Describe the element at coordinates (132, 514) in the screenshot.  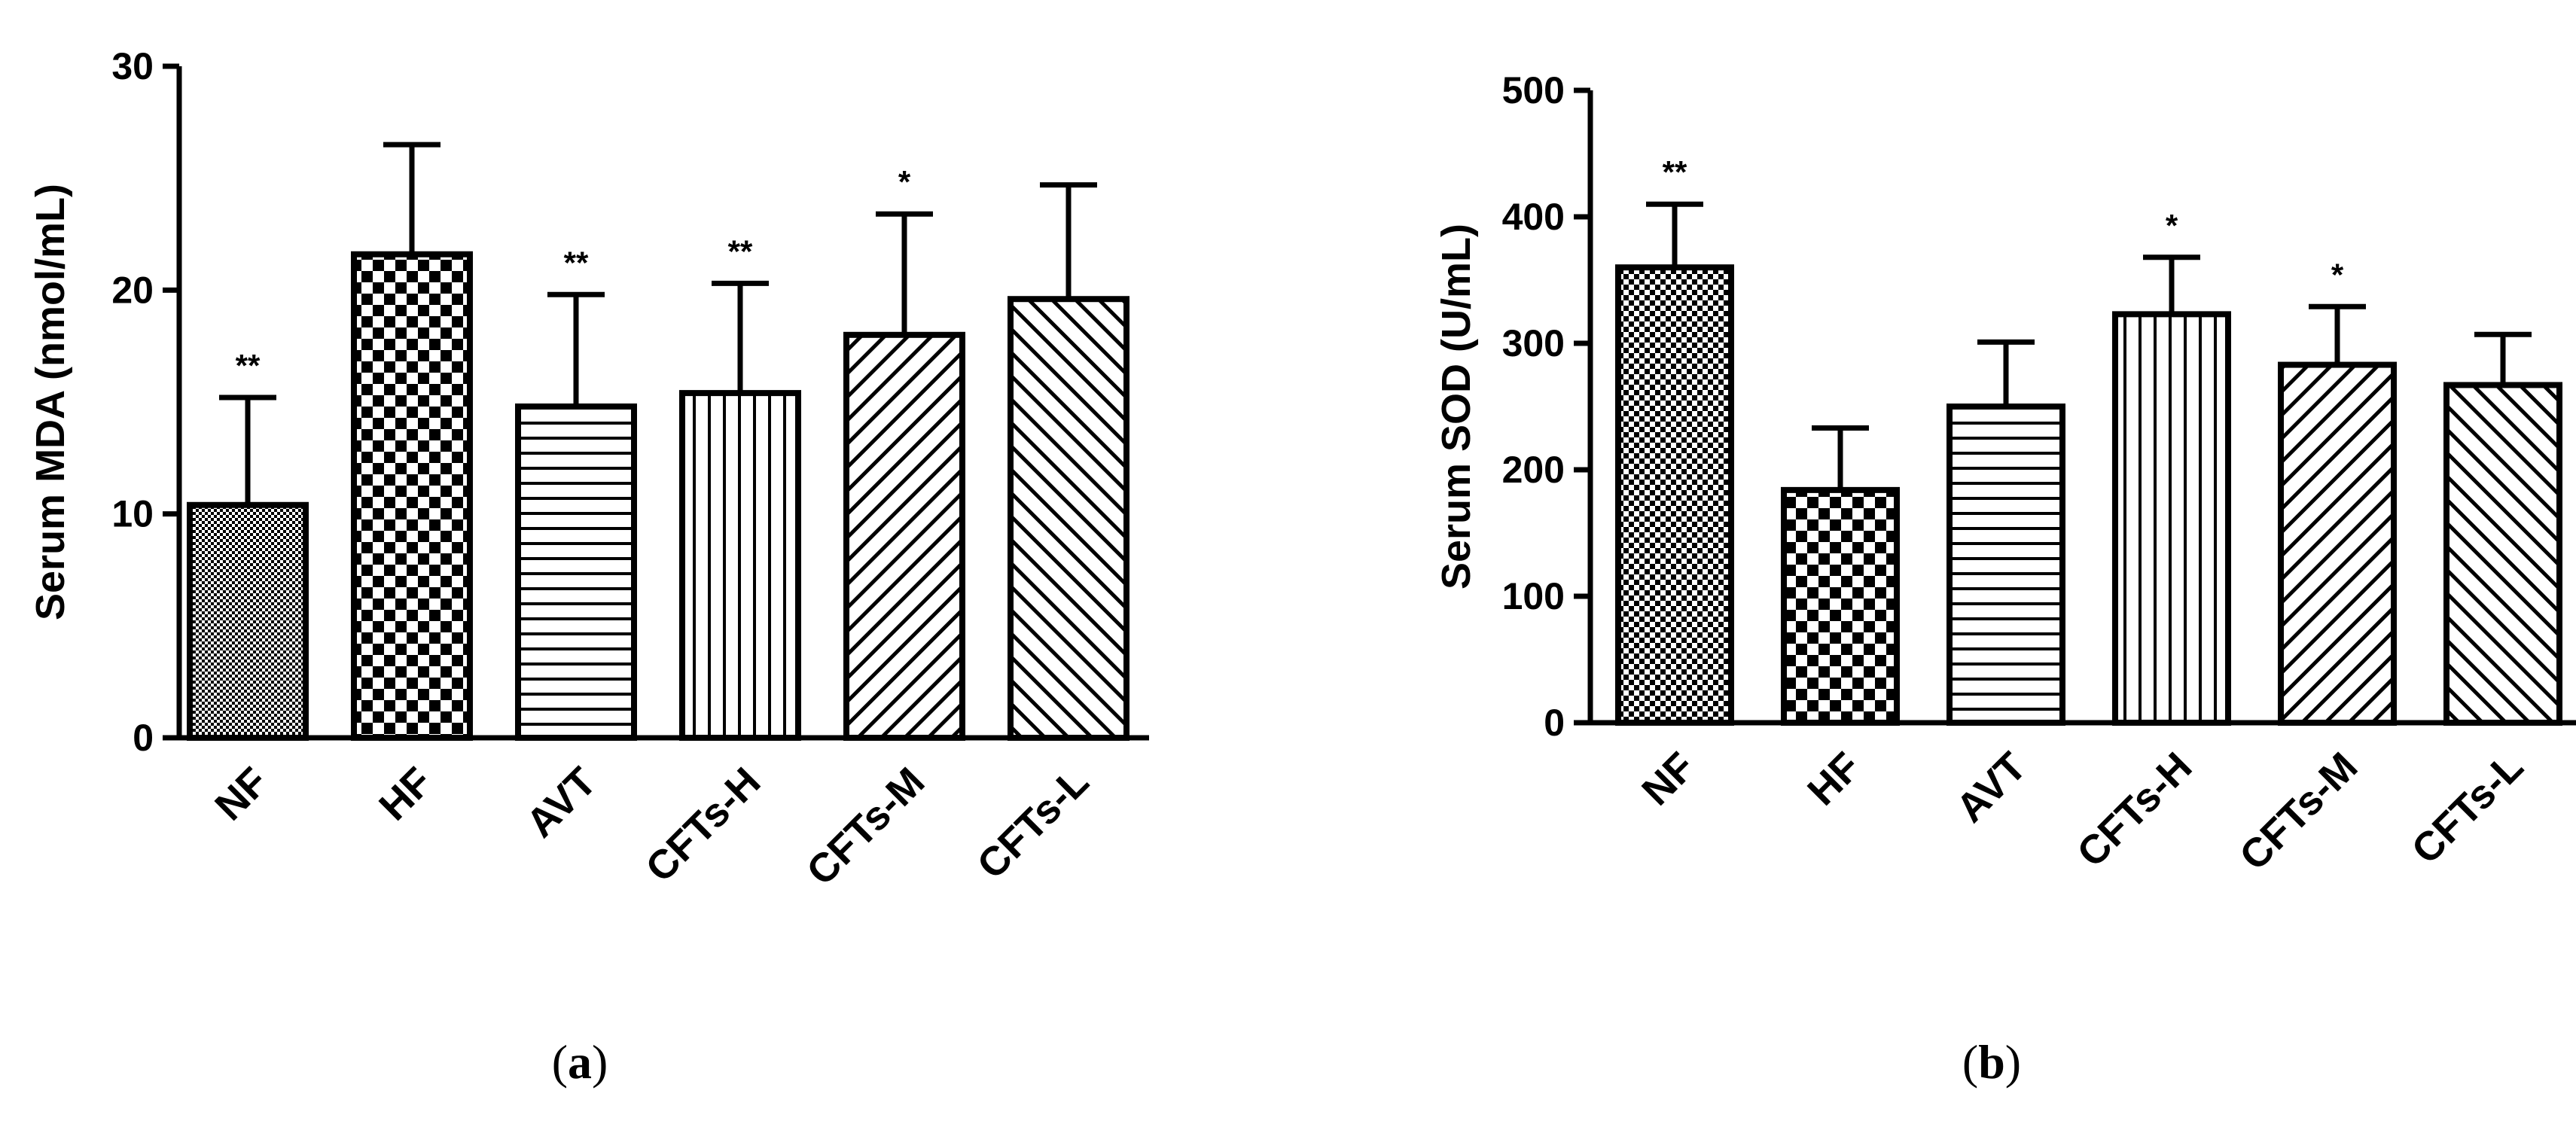
I see `y-tick-label: 10` at that location.